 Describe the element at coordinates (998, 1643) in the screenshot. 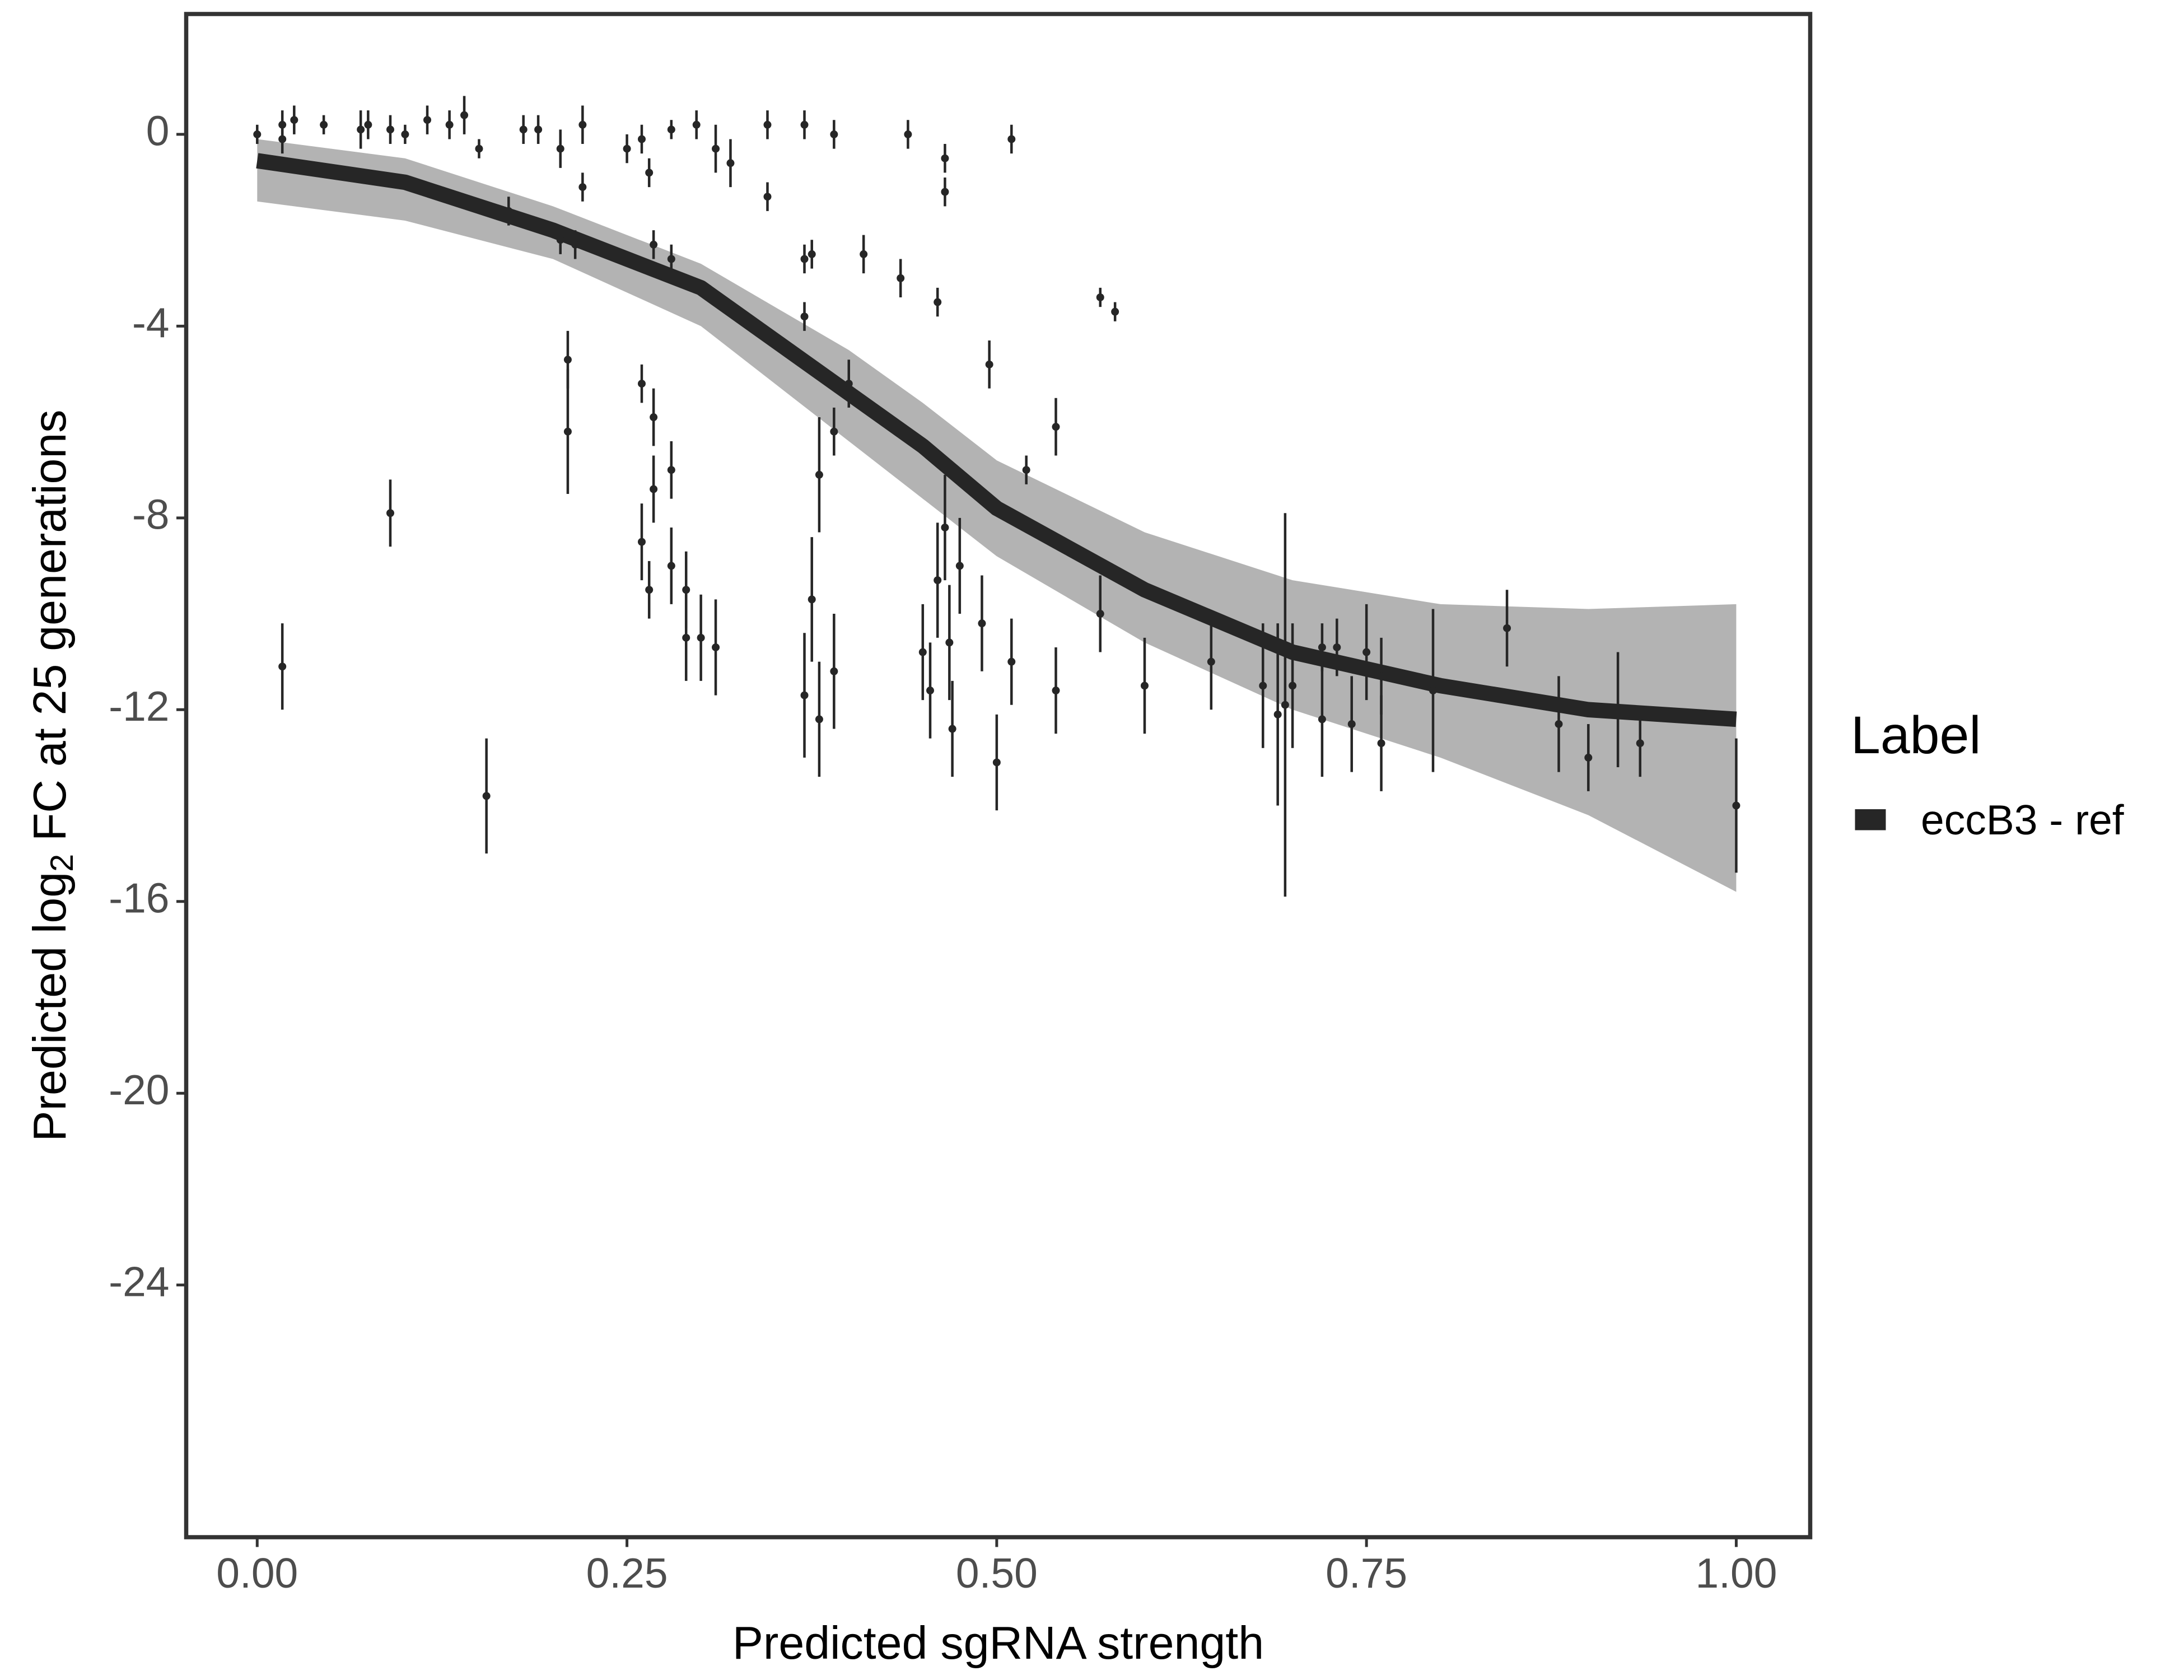

I see `x-axis-title: Predicted sgRNA strength` at that location.